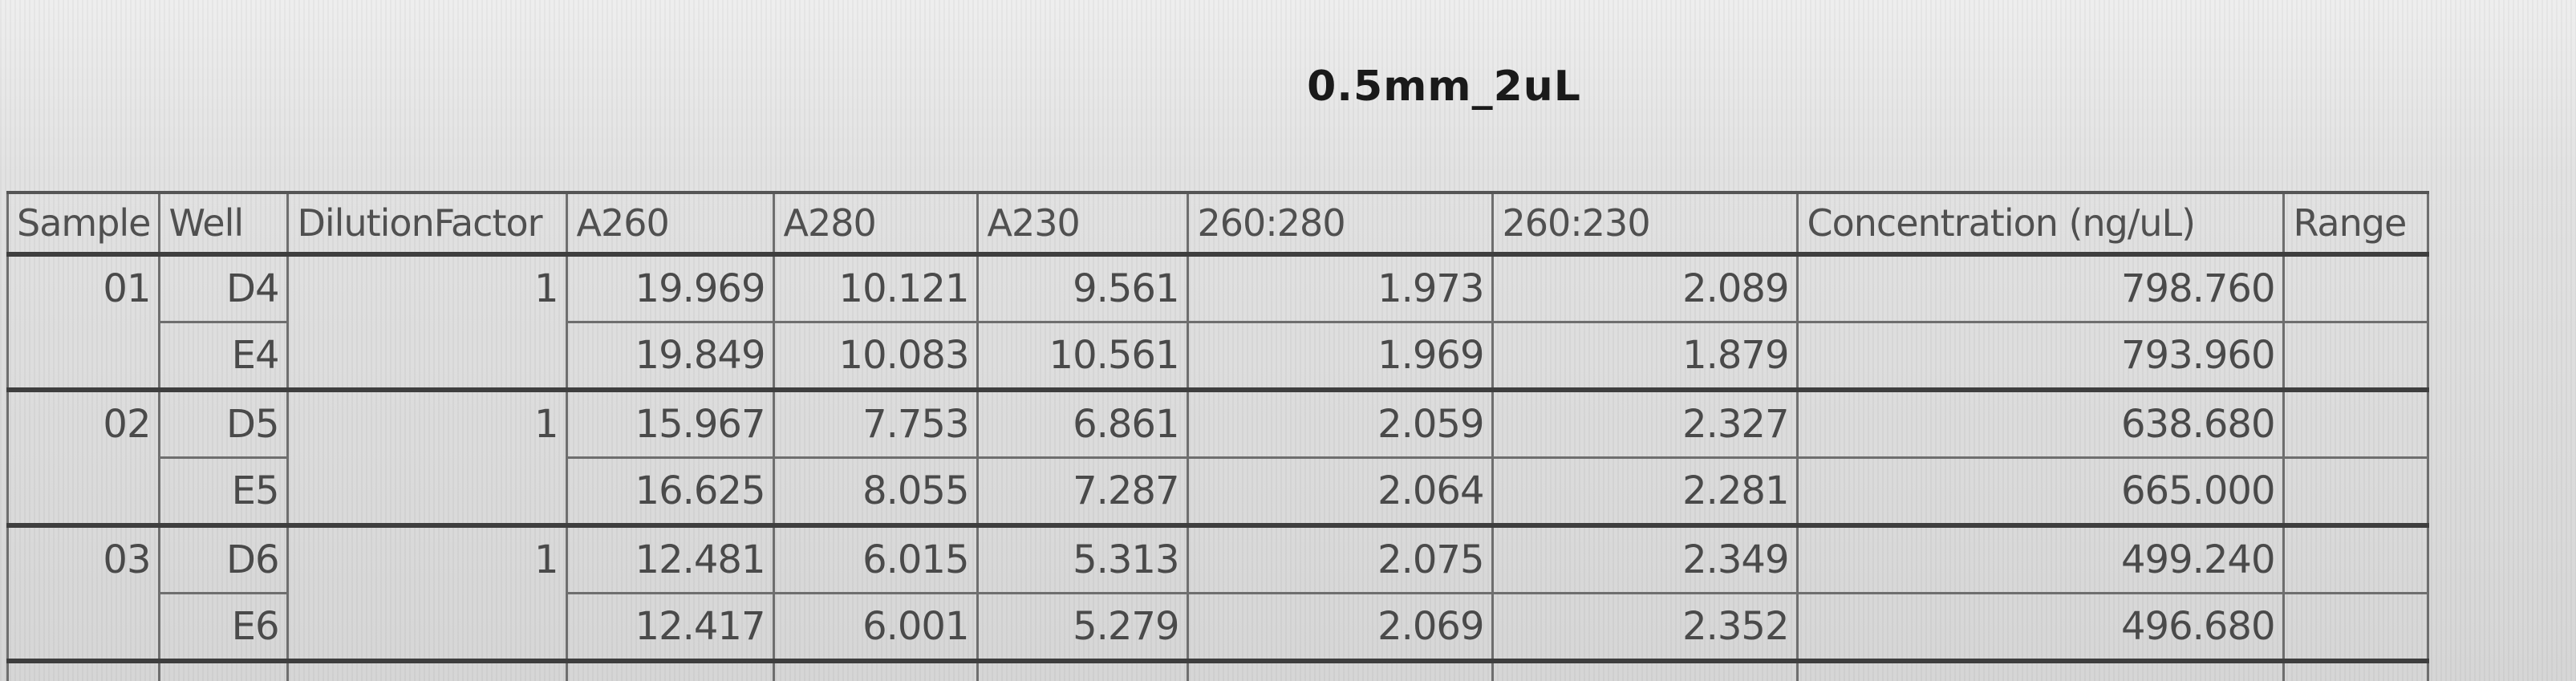  I want to click on cell-a230: 5.313, so click(1083, 558).